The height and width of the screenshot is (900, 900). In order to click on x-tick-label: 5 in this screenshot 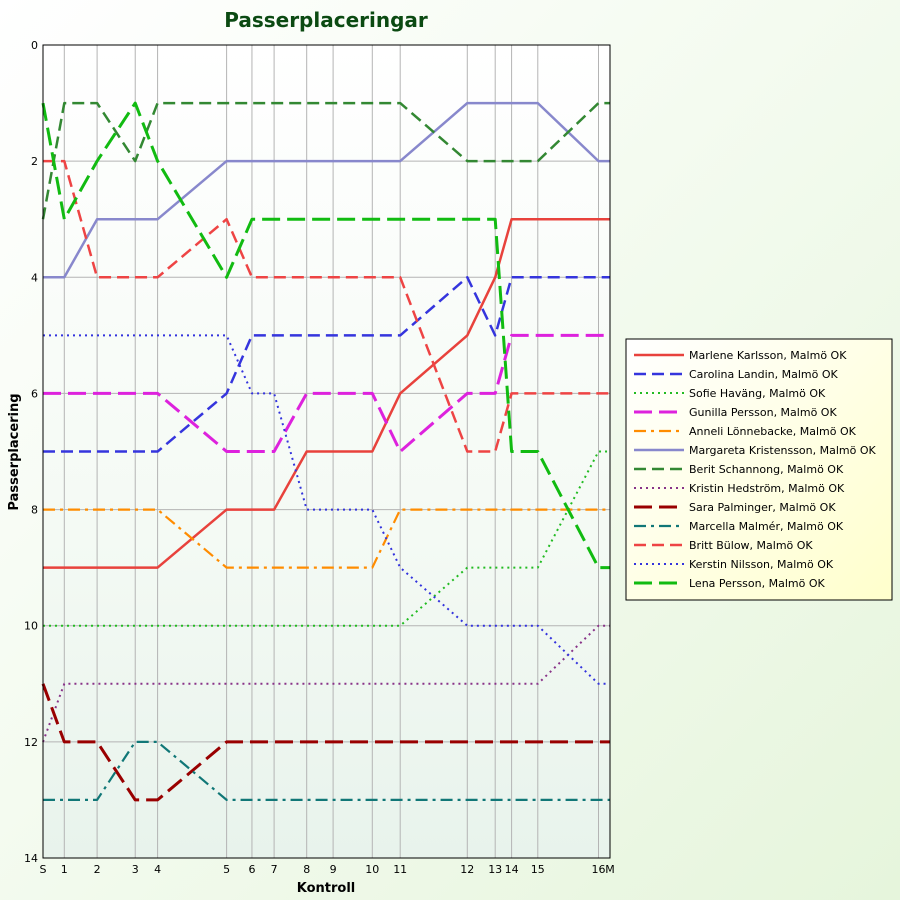, I will do `click(226, 869)`.